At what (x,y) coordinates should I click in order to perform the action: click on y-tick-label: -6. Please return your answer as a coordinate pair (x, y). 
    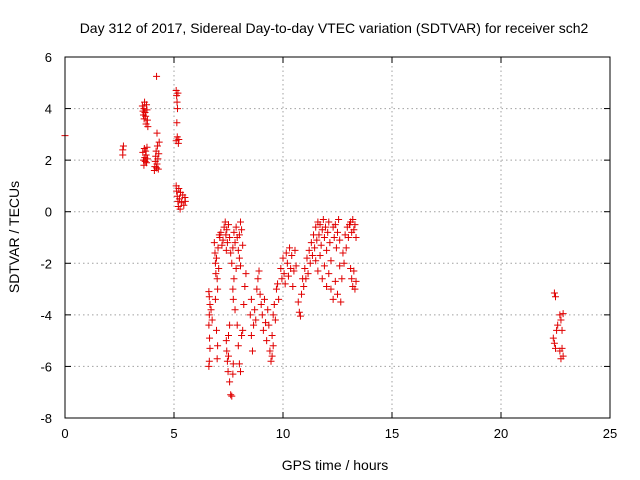
    Looking at the image, I should click on (46, 366).